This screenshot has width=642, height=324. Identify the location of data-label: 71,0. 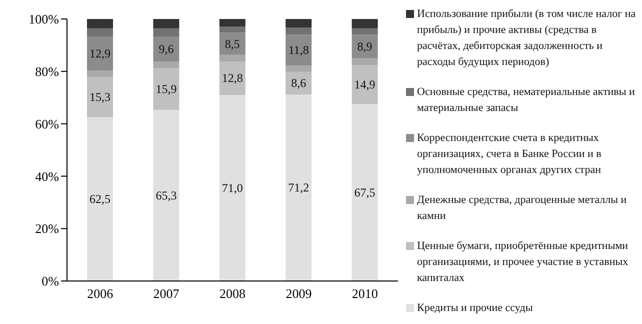
(232, 187).